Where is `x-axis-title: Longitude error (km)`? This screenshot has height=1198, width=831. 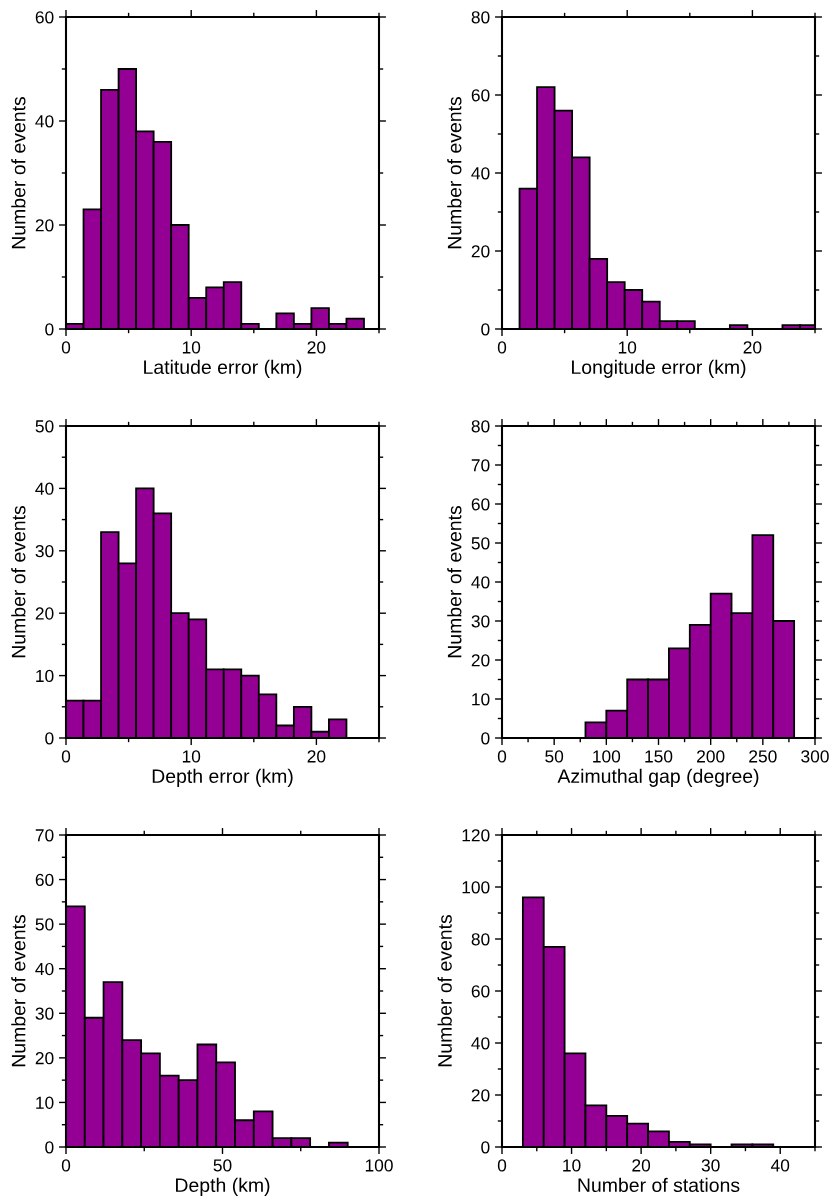 x-axis-title: Longitude error (km) is located at coordinates (659, 368).